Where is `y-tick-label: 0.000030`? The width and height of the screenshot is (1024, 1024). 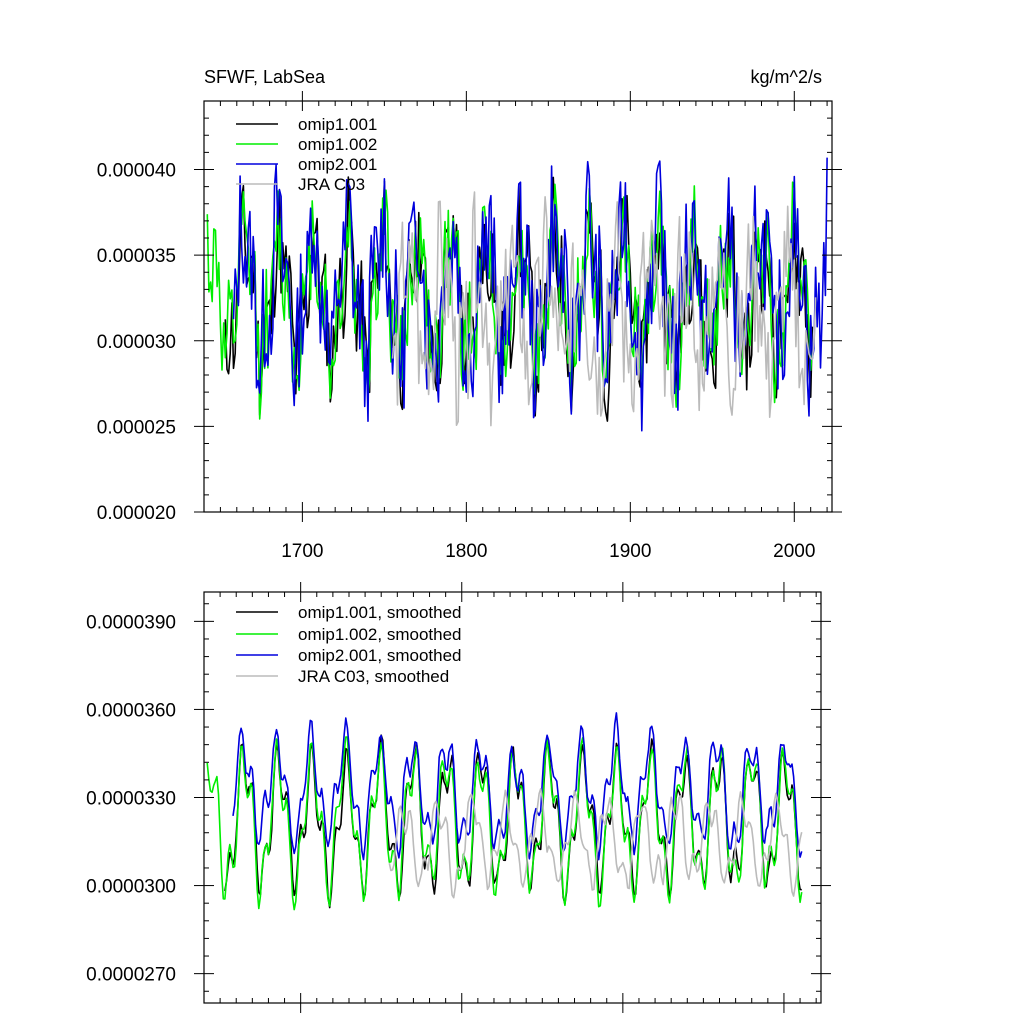 y-tick-label: 0.000030 is located at coordinates (136, 342).